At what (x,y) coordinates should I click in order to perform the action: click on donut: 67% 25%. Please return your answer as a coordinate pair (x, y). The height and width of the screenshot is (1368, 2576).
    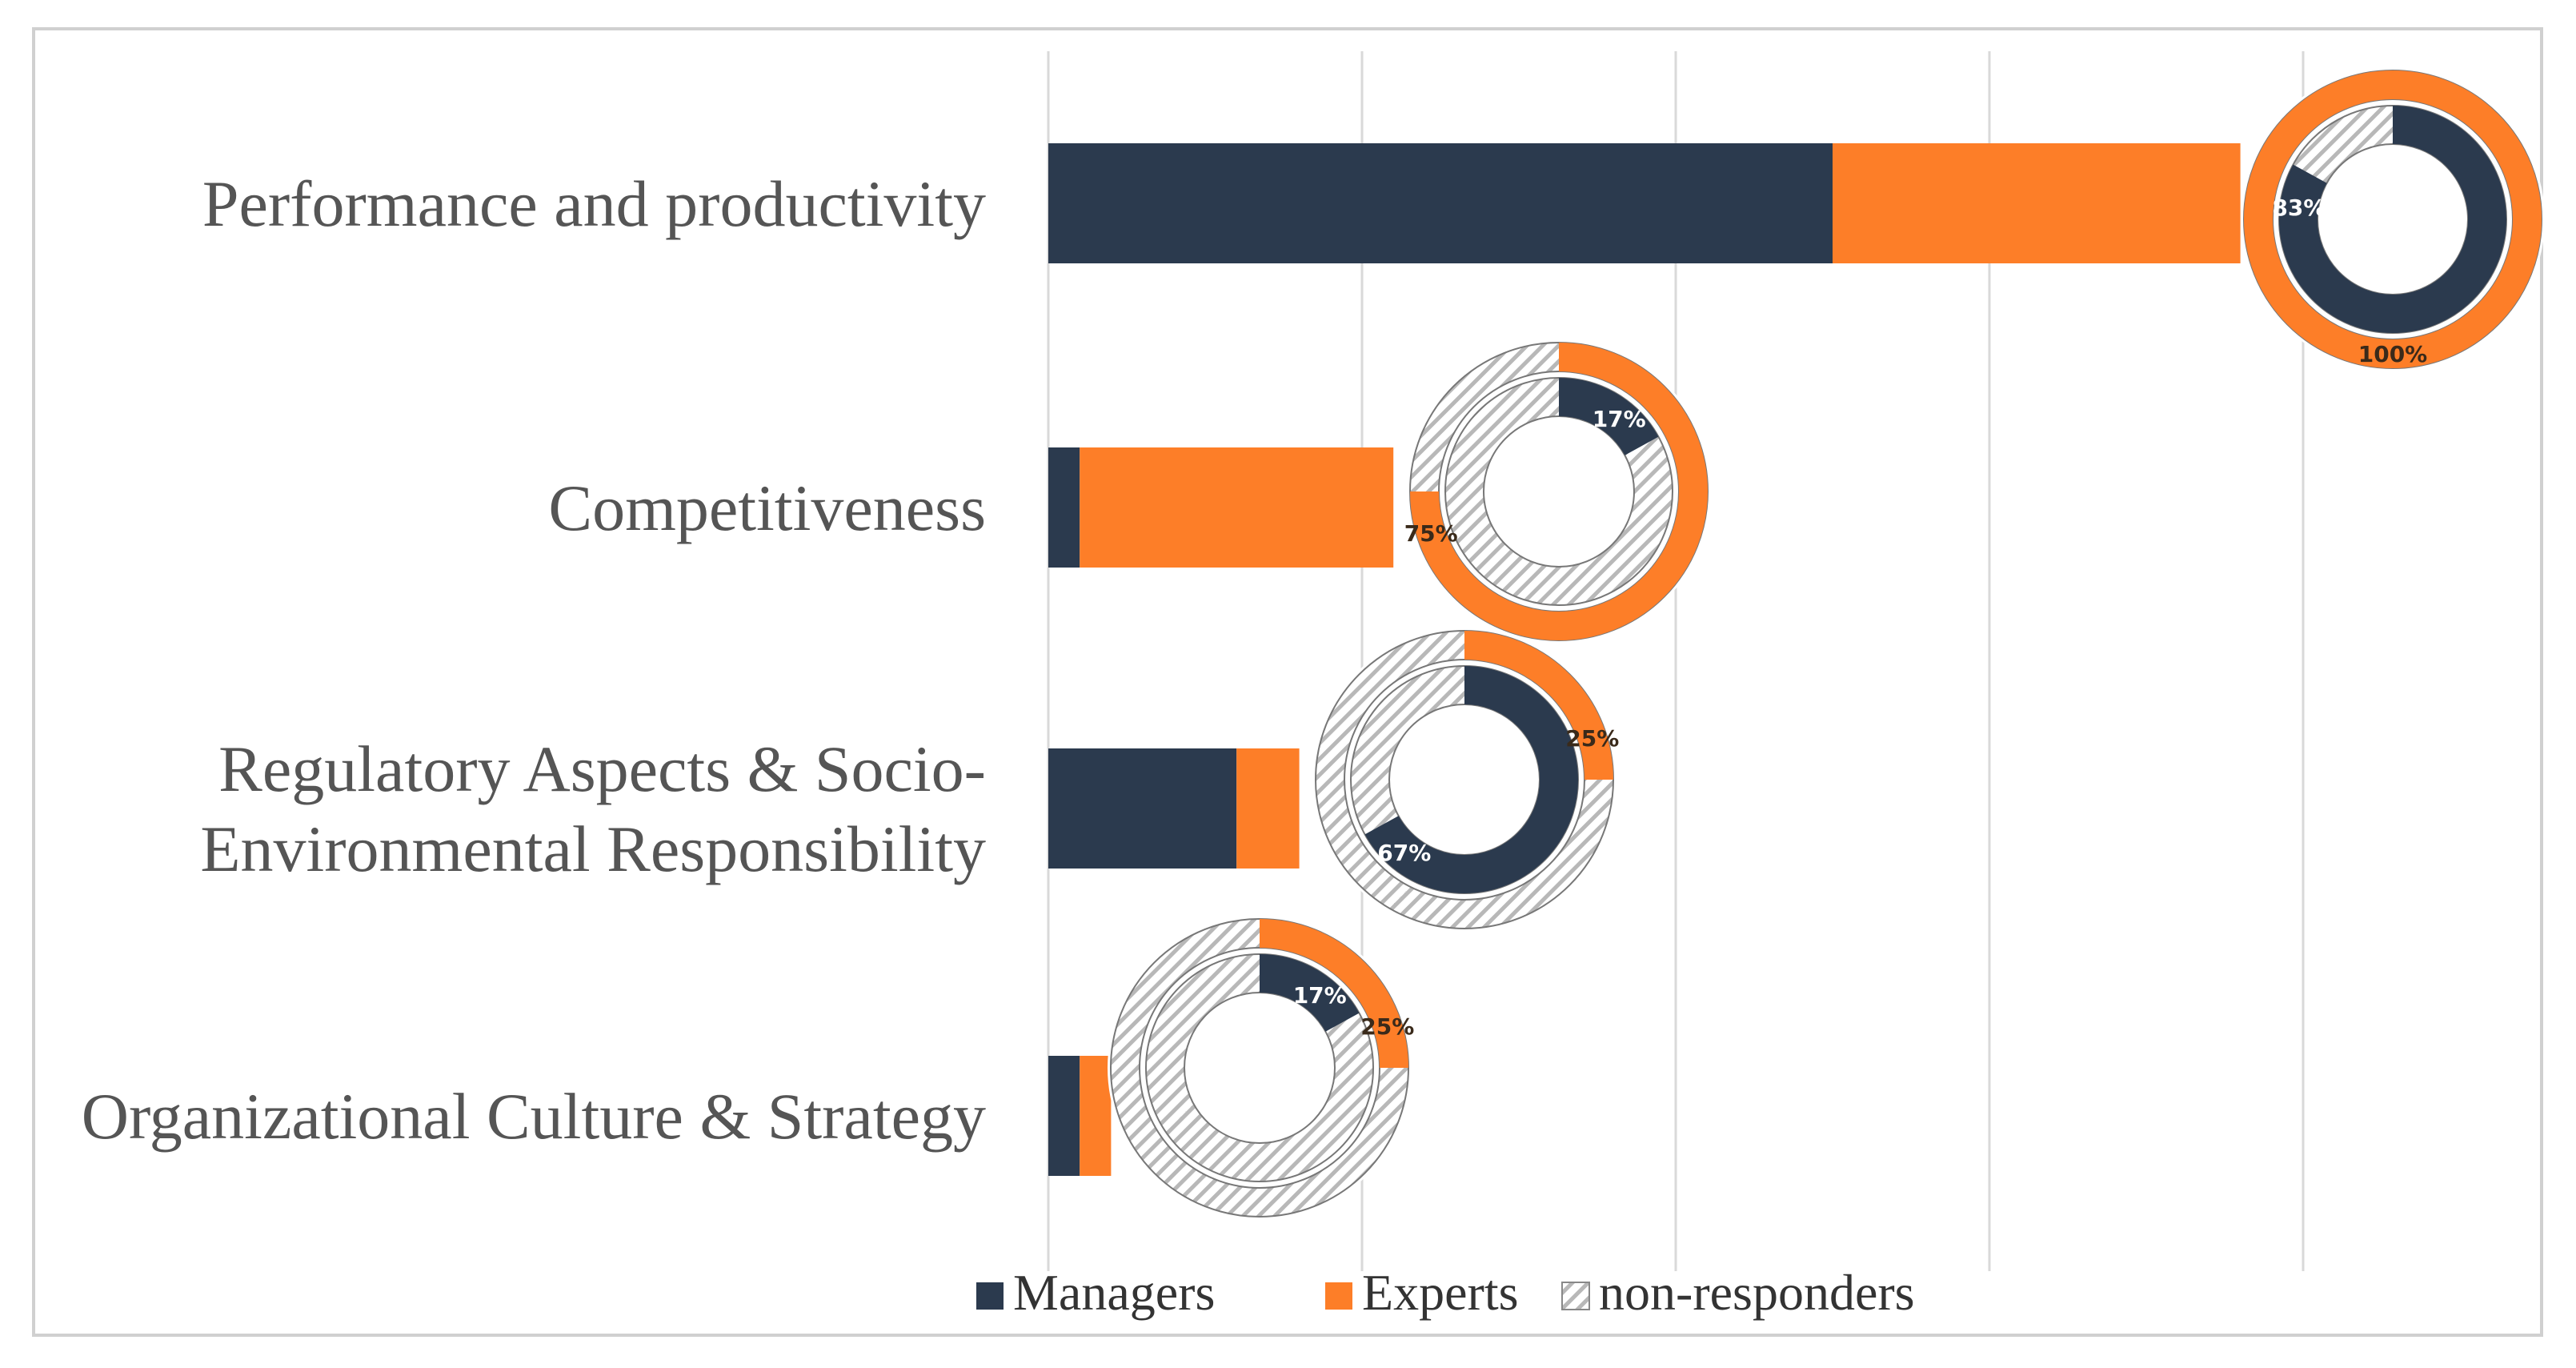
    Looking at the image, I should click on (1465, 780).